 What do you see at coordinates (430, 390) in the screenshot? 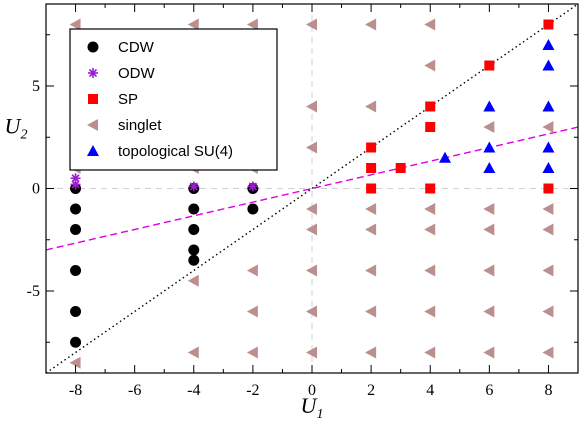
I see `x-tick-label: 4` at bounding box center [430, 390].